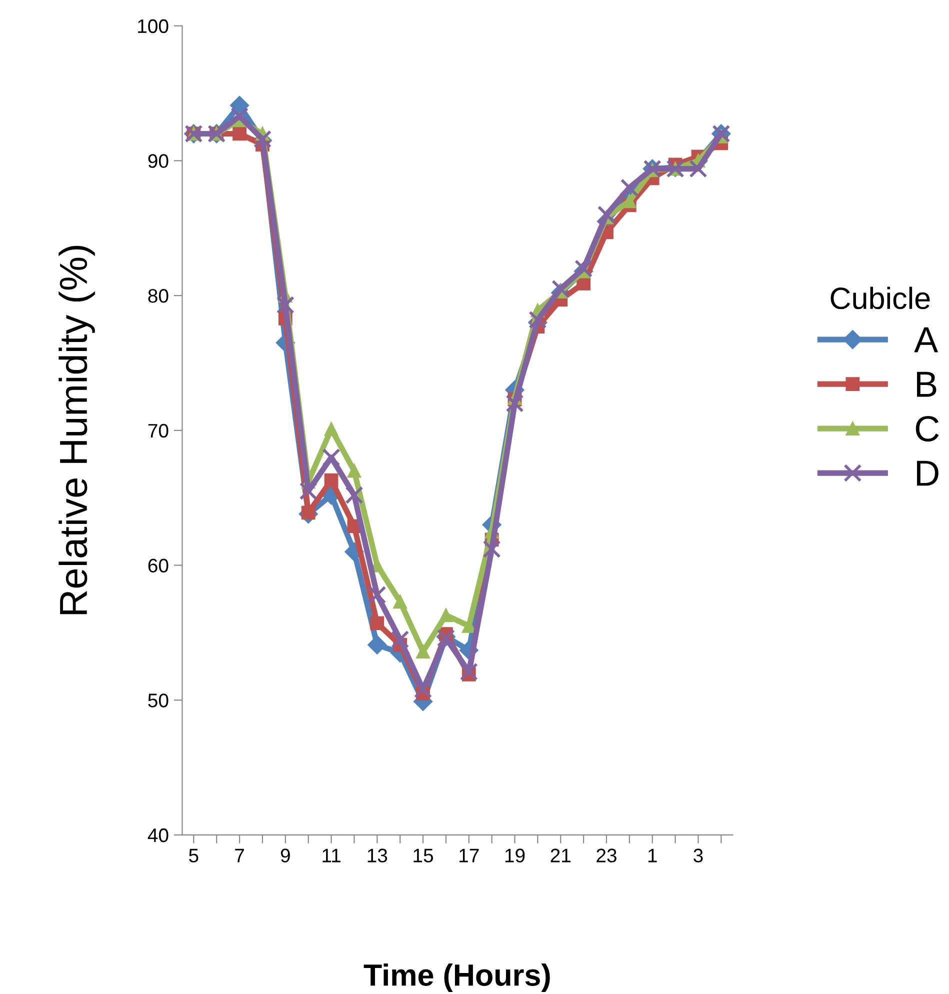  What do you see at coordinates (158, 431) in the screenshot?
I see `y-tick-label: 70` at bounding box center [158, 431].